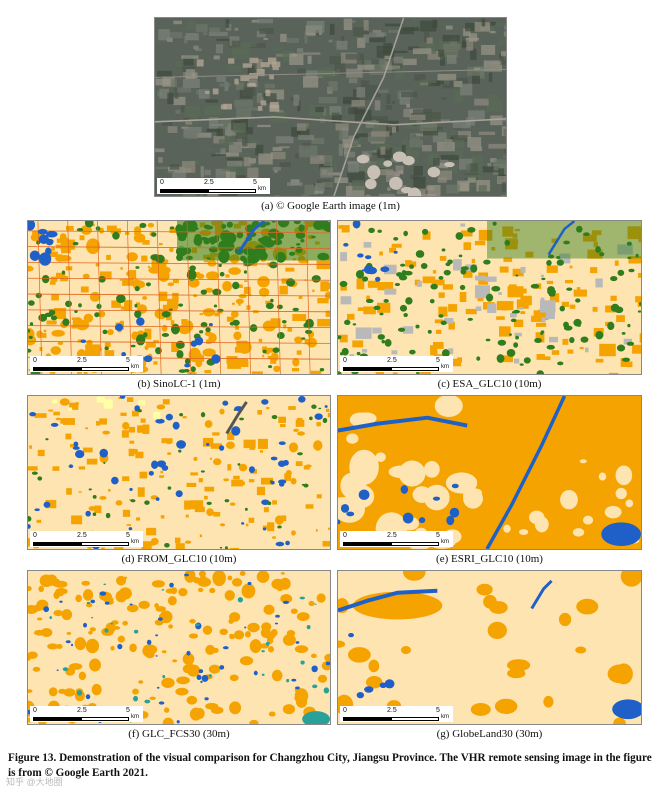 The width and height of the screenshot is (664, 793). Describe the element at coordinates (330, 206) in the screenshot. I see `caption-a: (a) © Google Earth image (1m)` at that location.